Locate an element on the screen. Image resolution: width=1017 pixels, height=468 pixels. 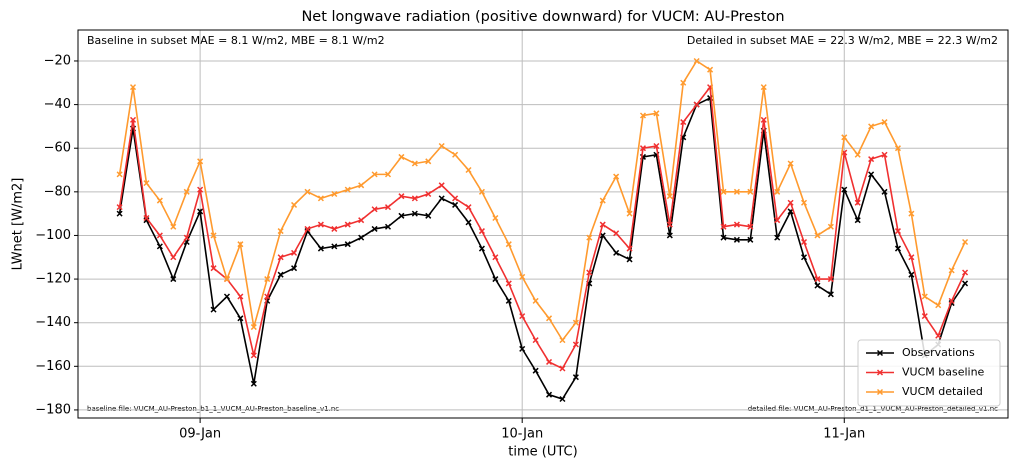
y-tick-label: −60 is located at coordinates (57, 148).